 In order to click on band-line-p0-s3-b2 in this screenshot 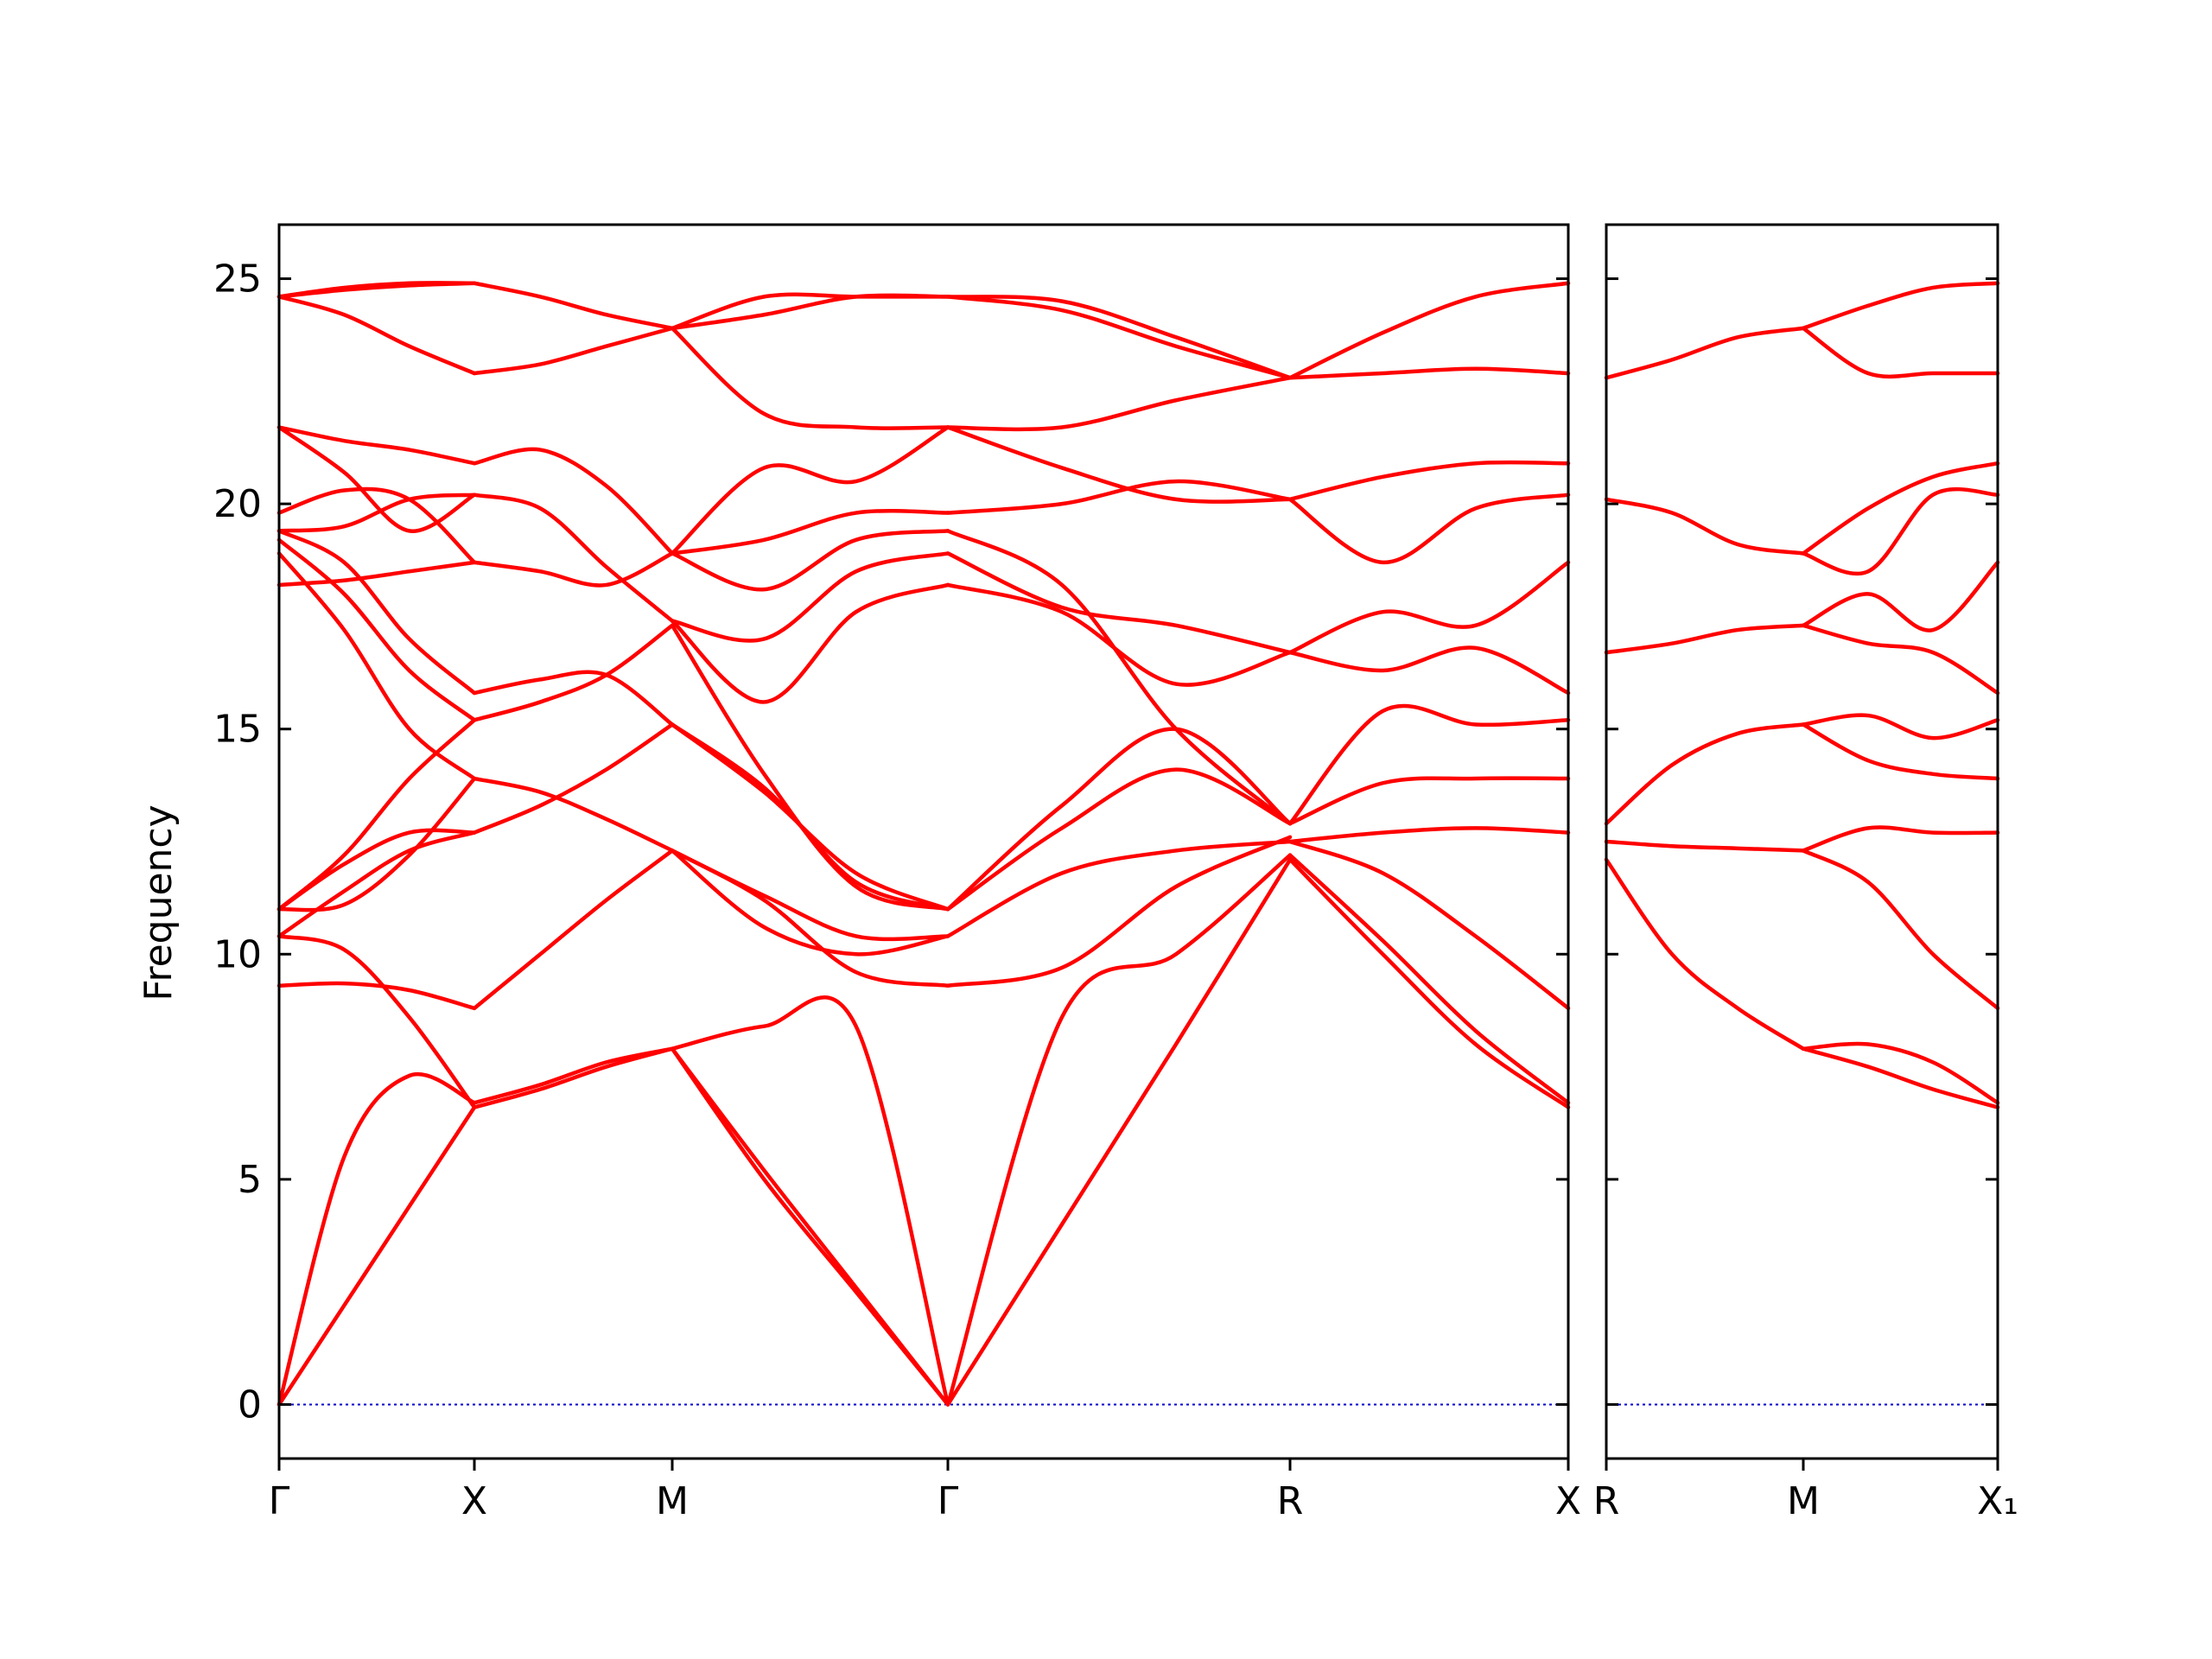, I will do `click(1119, 911)`.